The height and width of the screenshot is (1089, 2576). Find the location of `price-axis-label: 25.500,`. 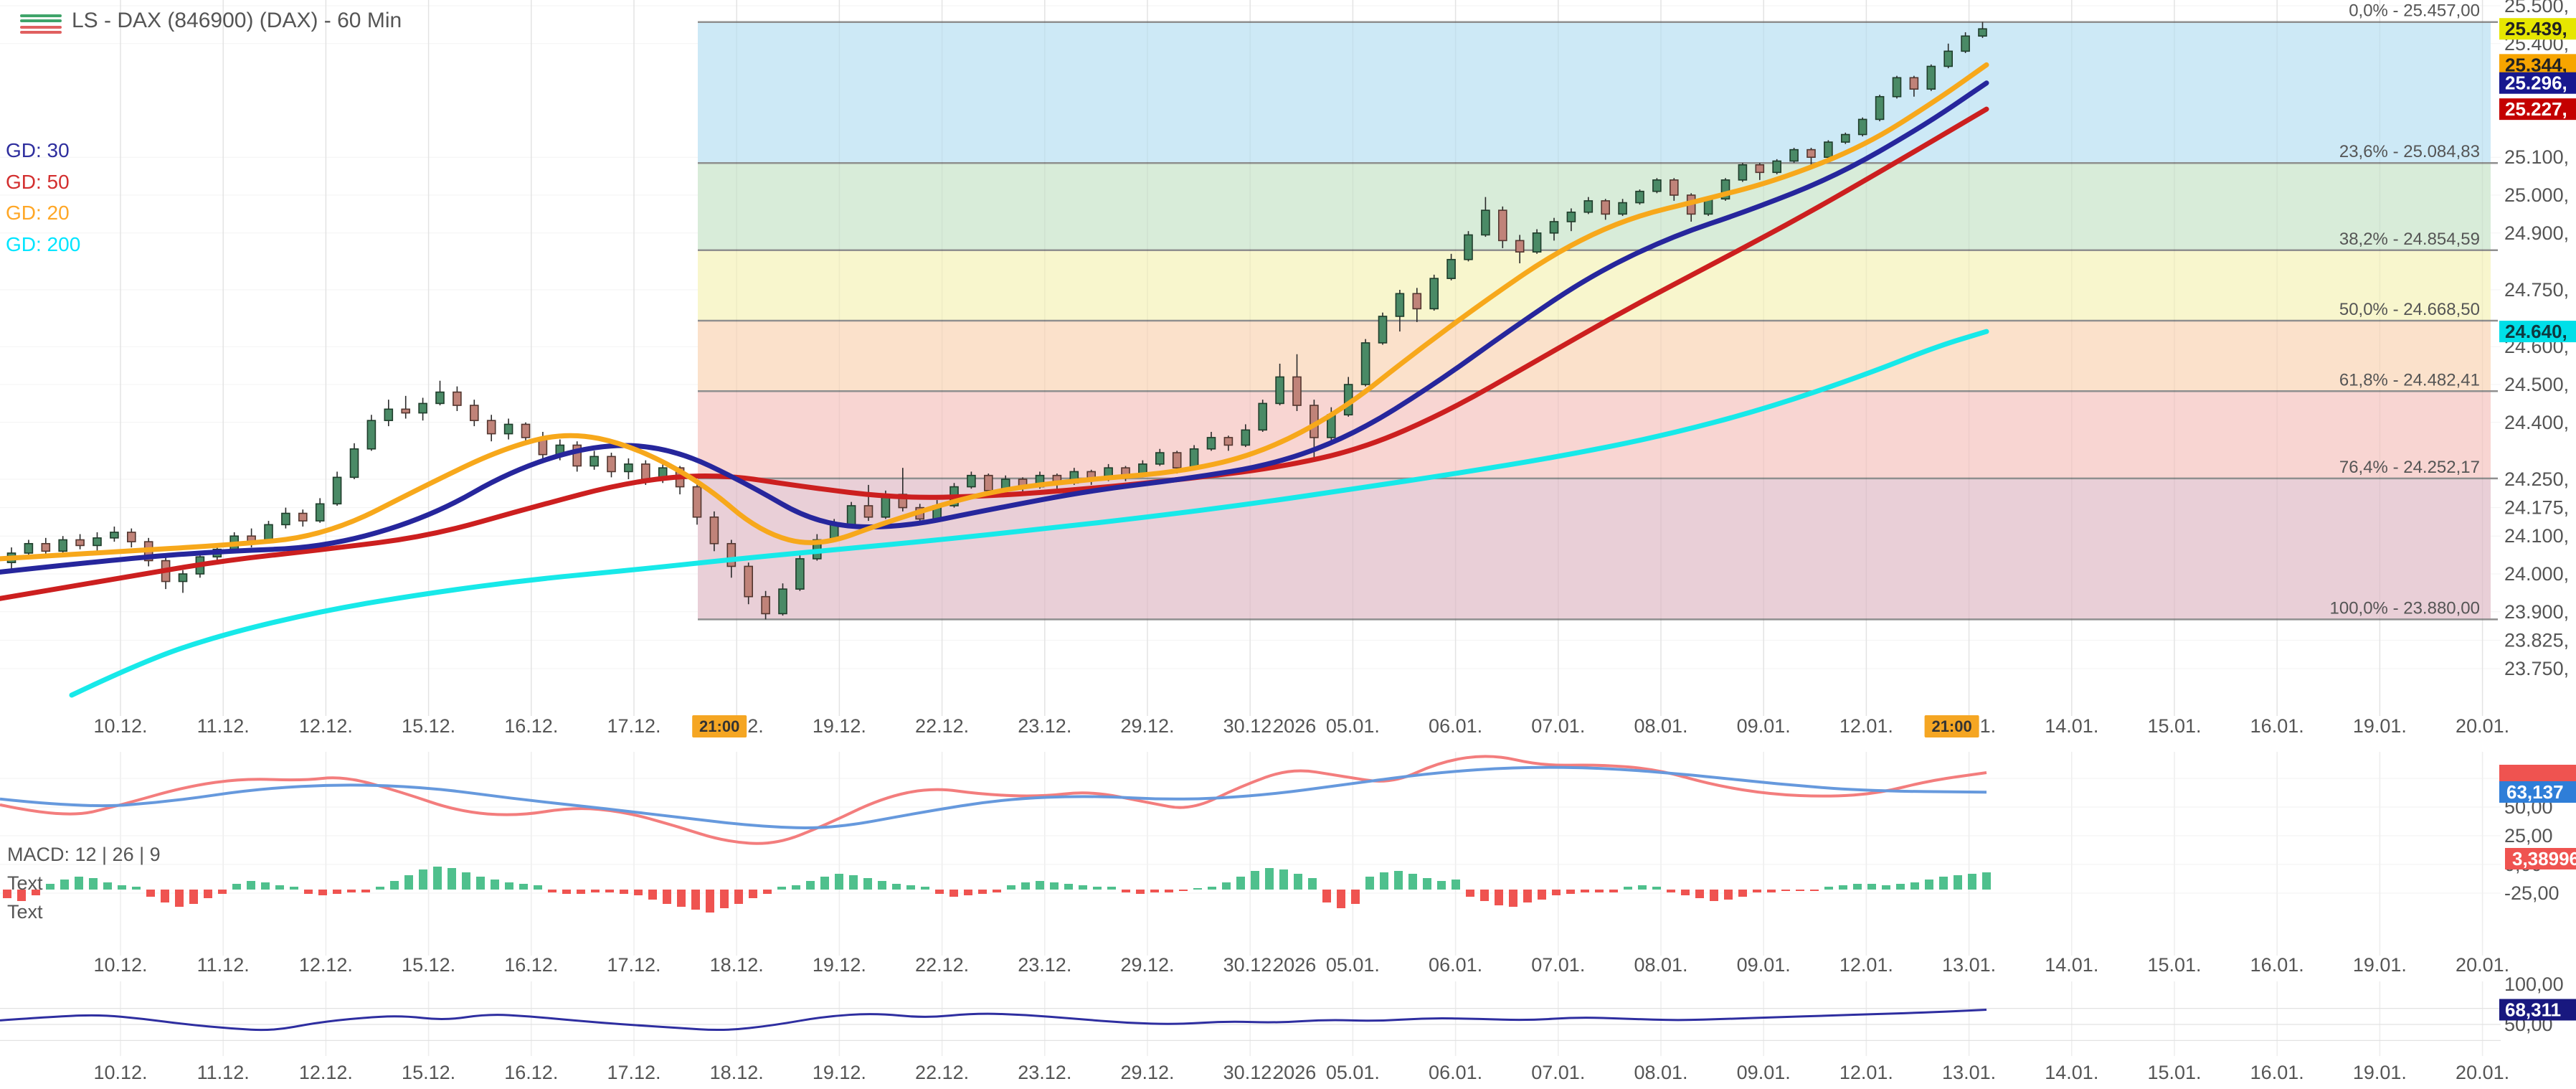

price-axis-label: 25.500, is located at coordinates (2536, 8).